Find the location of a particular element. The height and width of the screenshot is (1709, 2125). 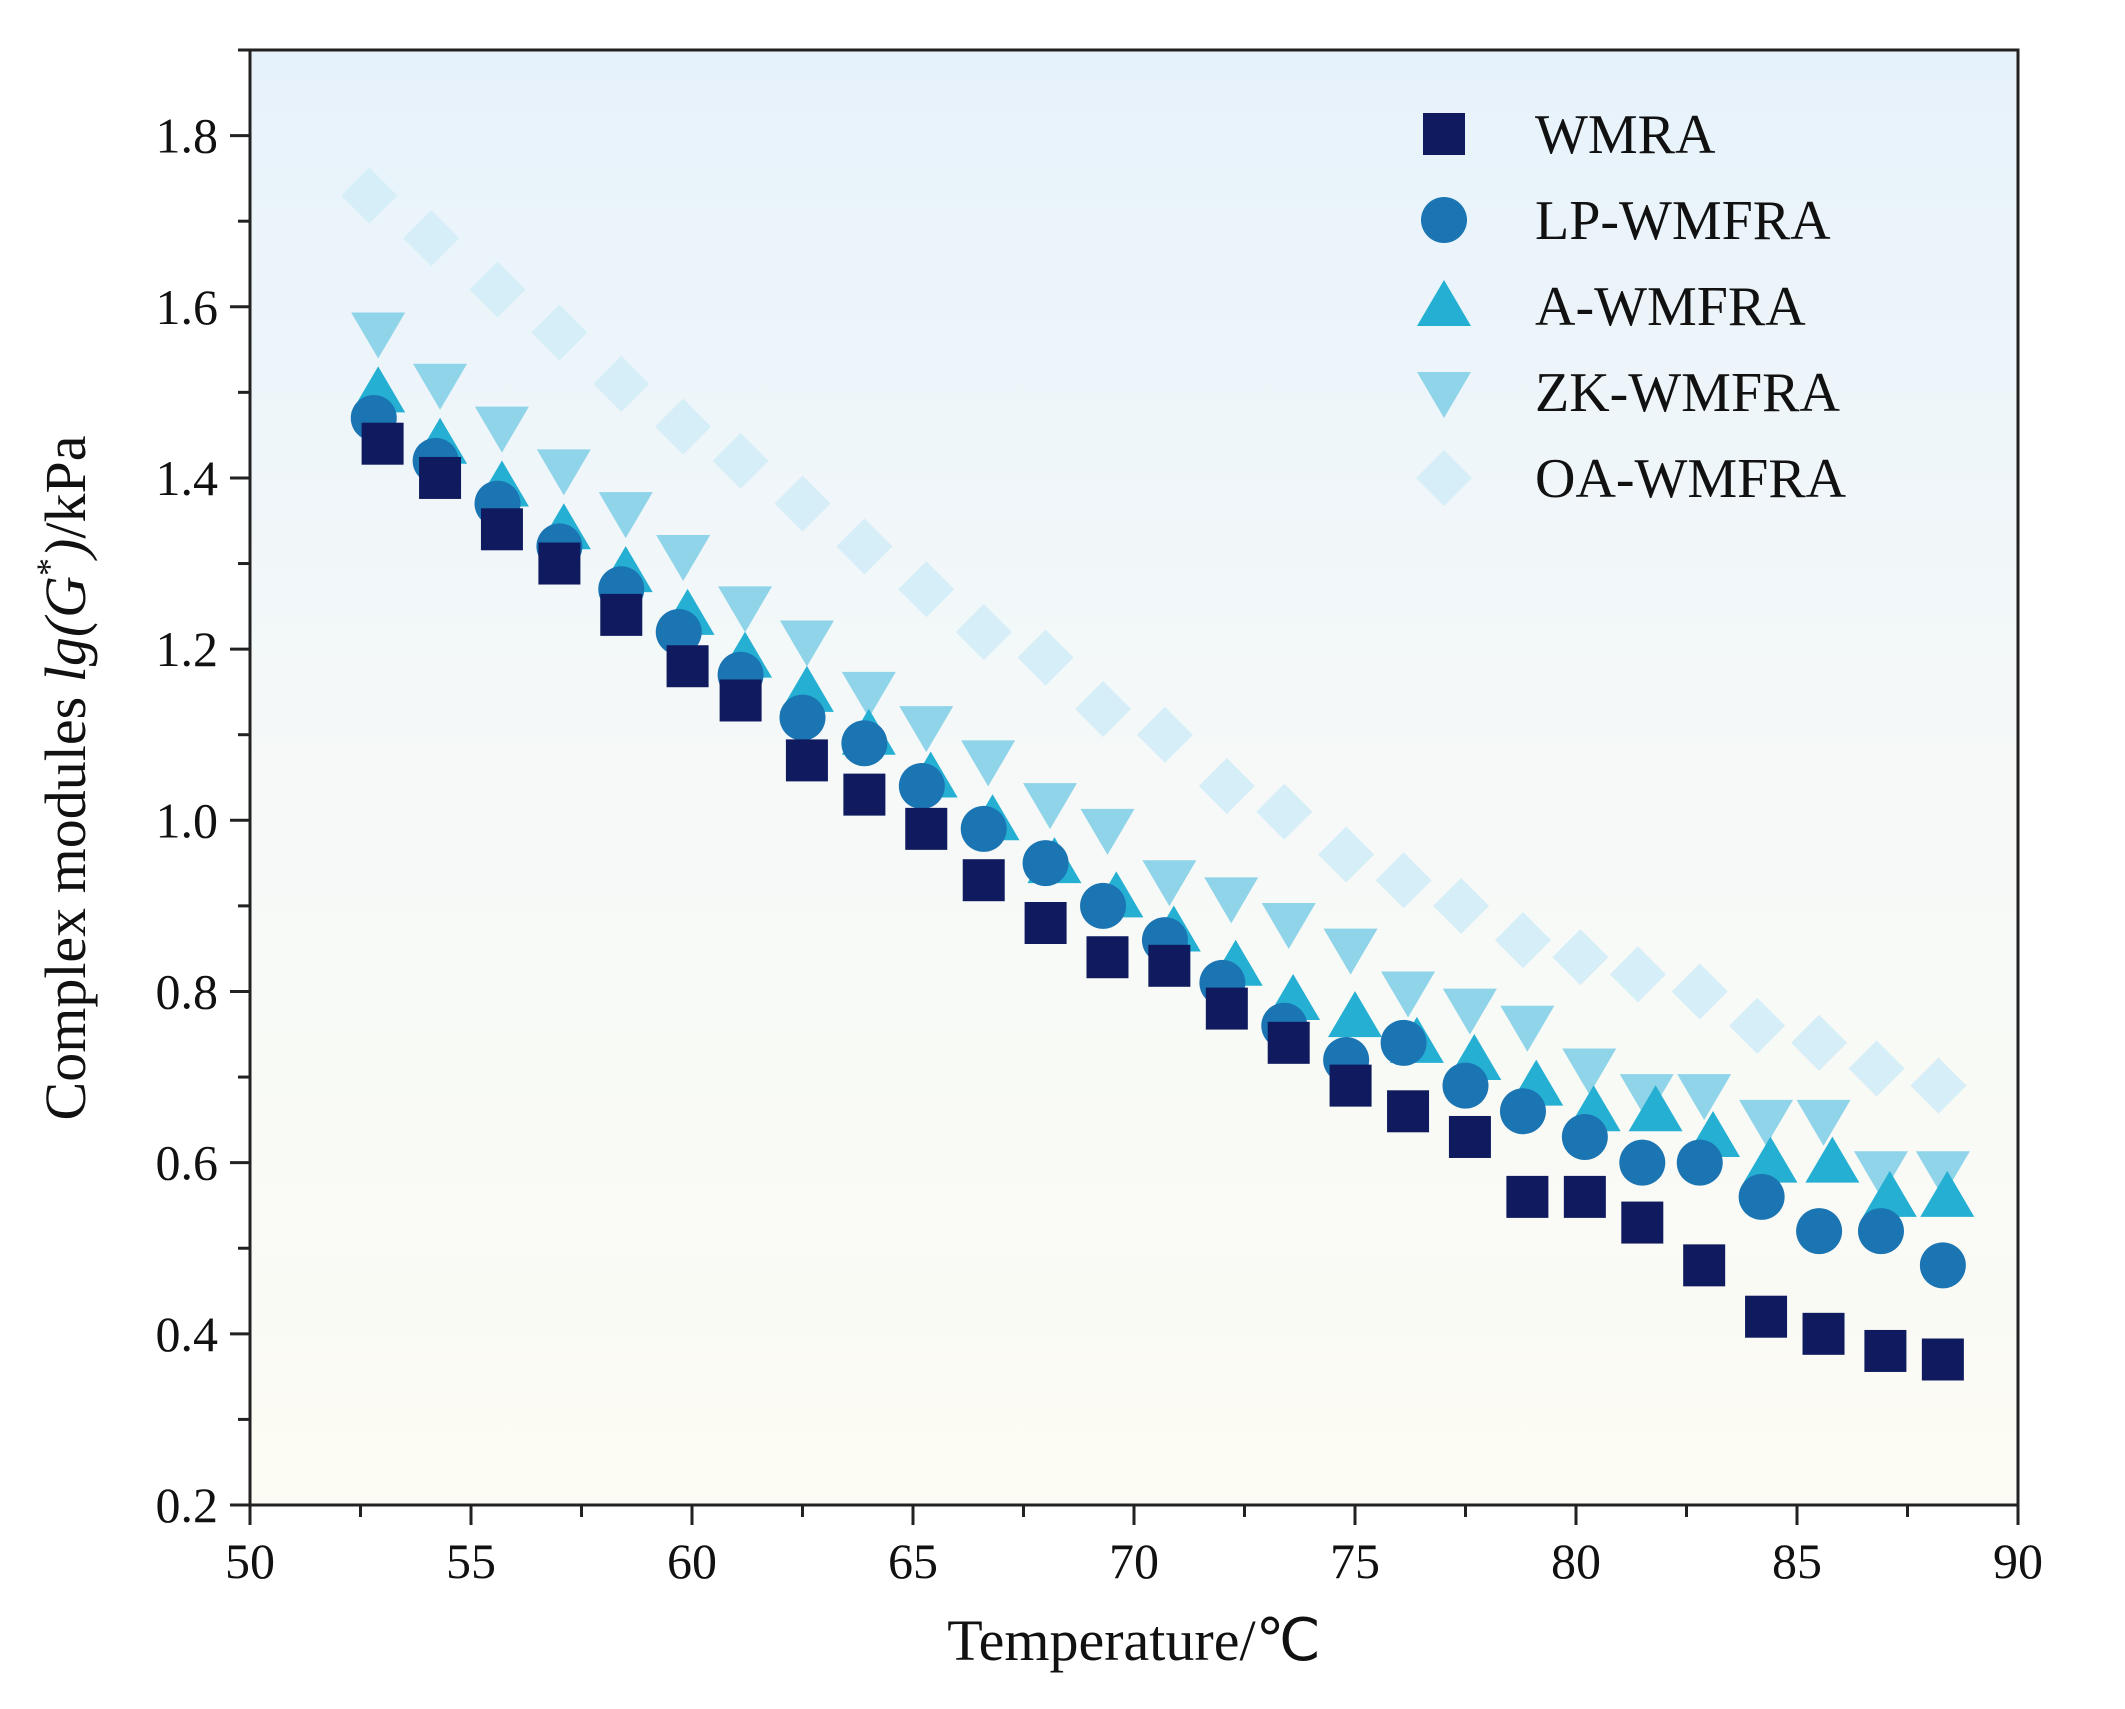

legend-marker-wmra is located at coordinates (1444, 134).